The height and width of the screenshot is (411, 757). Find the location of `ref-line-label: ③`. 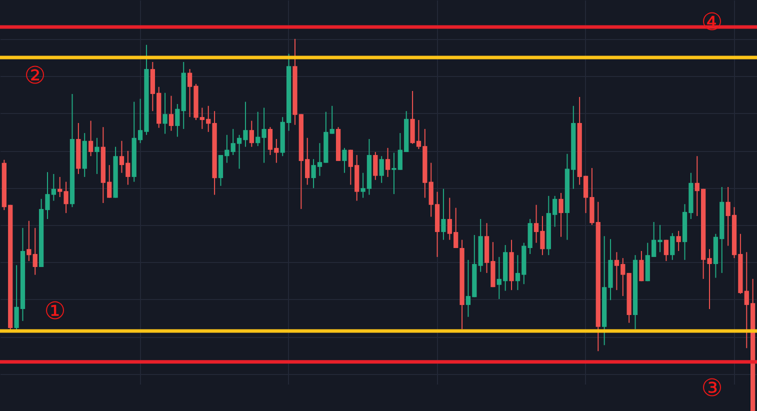

ref-line-label: ③ is located at coordinates (712, 388).